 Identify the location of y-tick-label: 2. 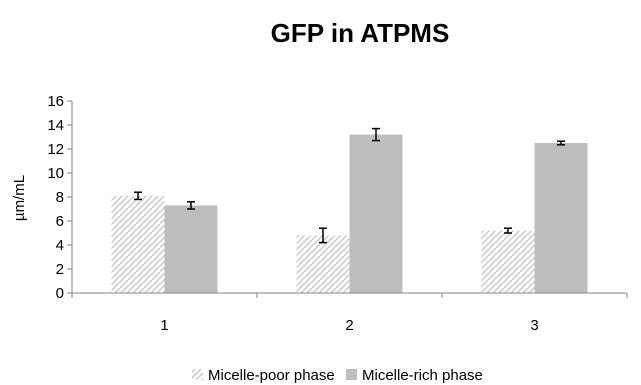
(60, 269).